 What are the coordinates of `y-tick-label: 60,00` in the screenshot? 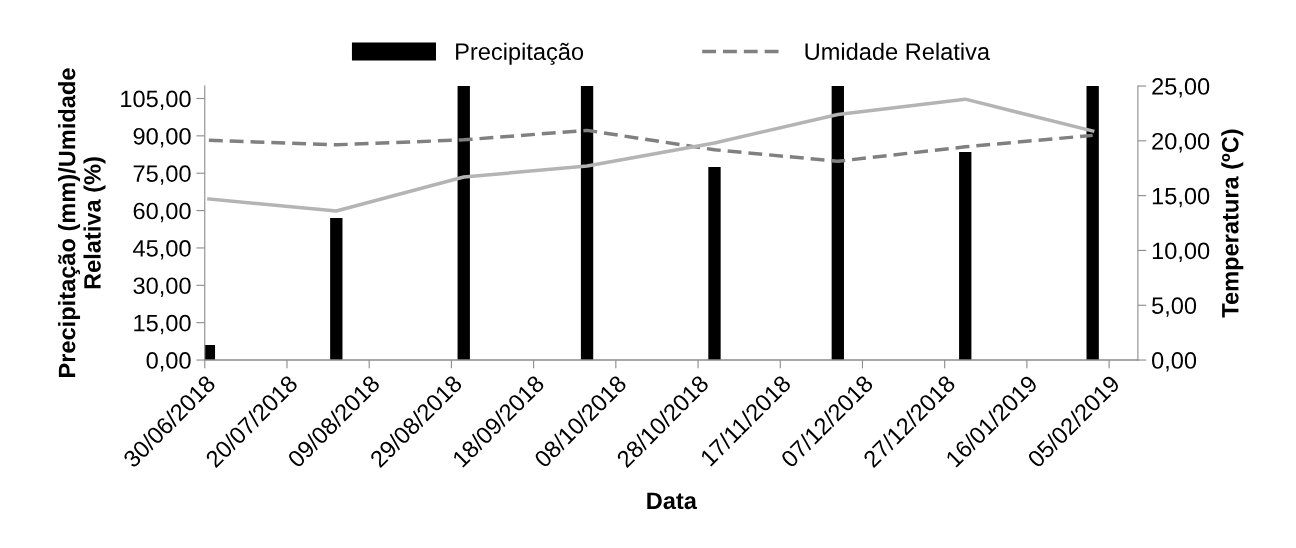 It's located at (162, 212).